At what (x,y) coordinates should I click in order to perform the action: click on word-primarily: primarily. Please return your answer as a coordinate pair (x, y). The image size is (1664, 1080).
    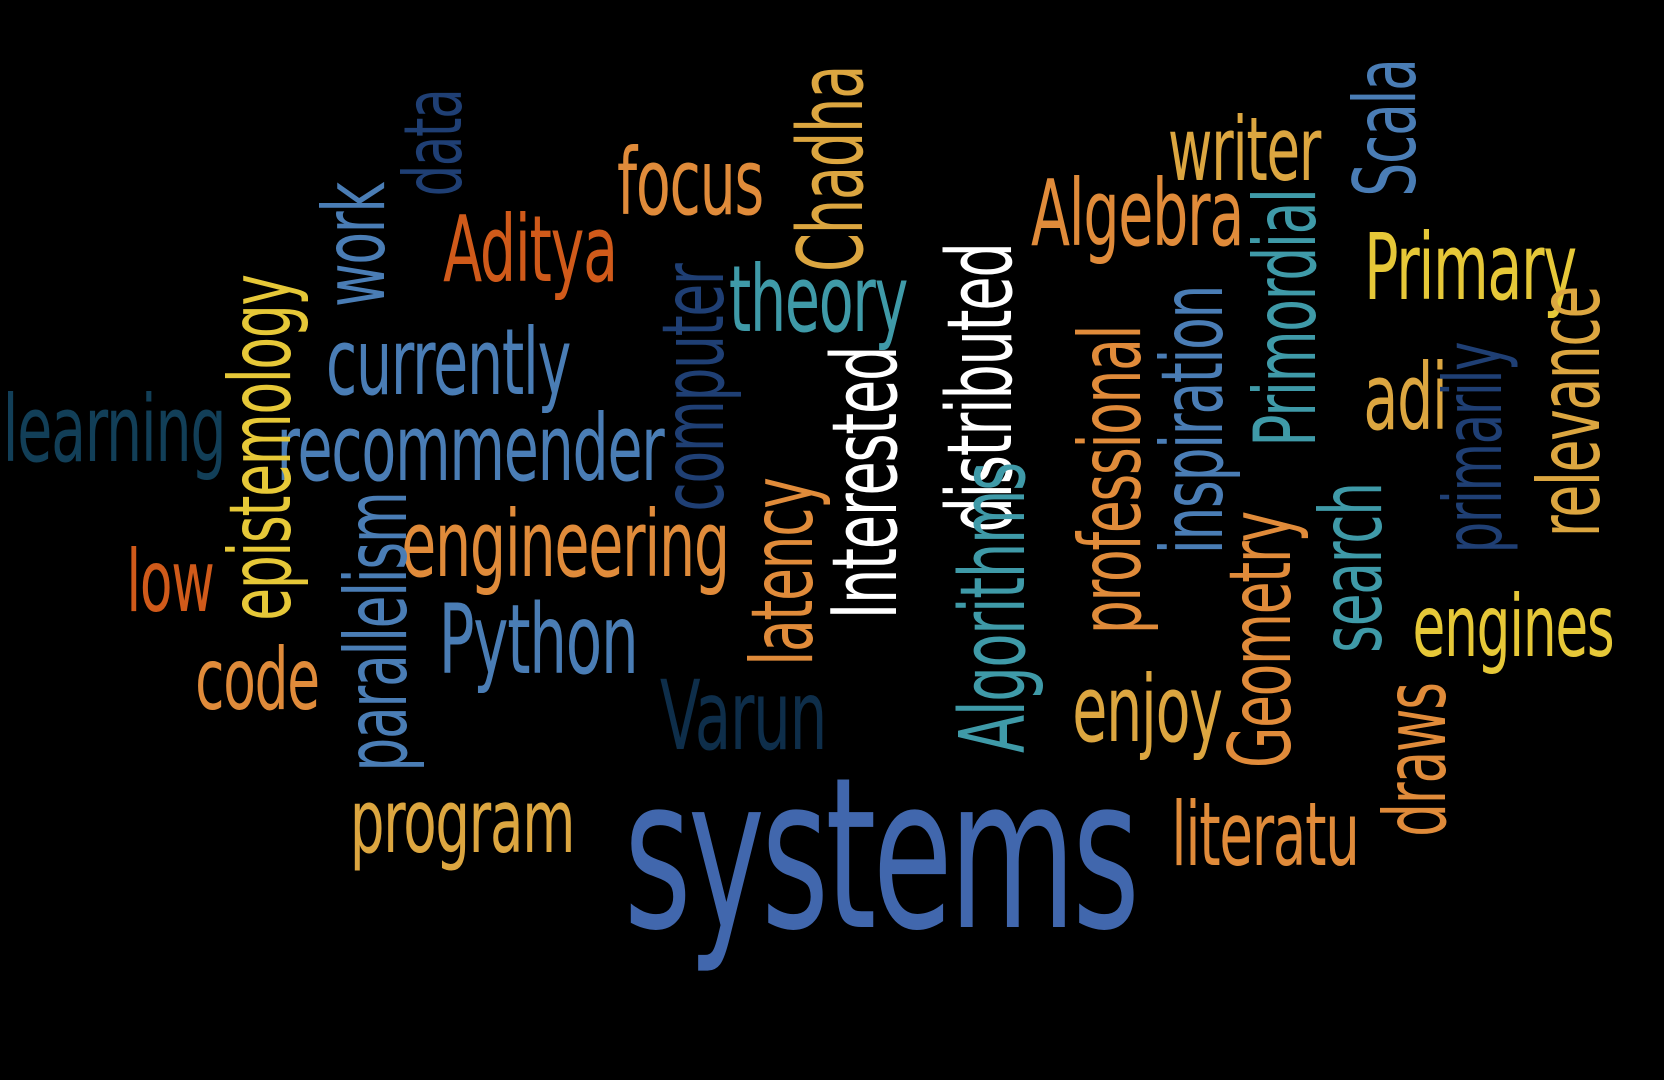
    Looking at the image, I should click on (1473, 448).